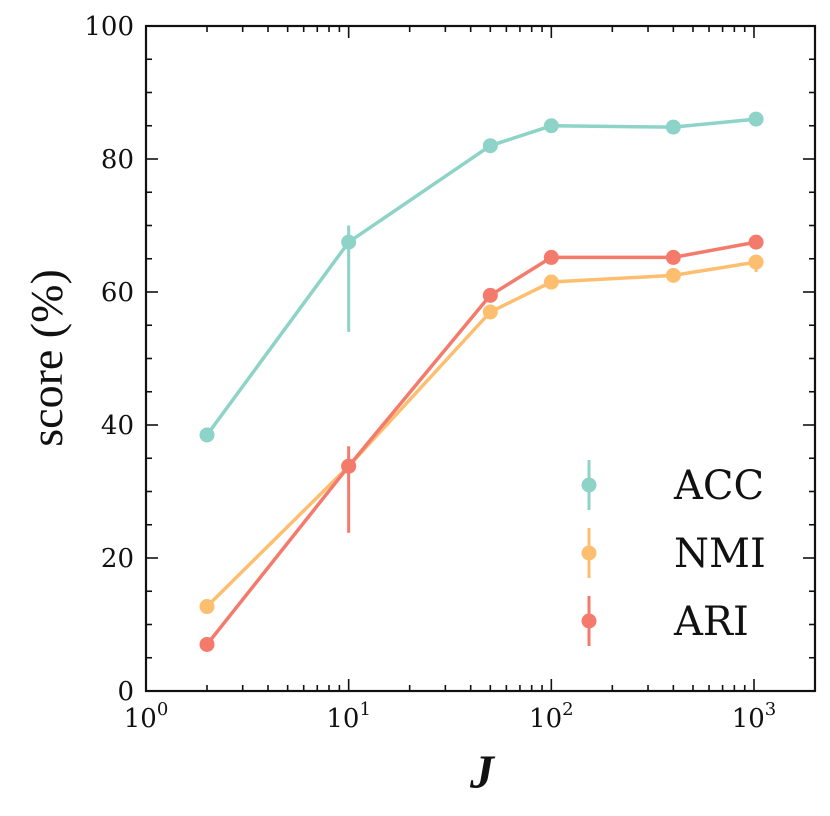  I want to click on x-tick-label: 10⁰, so click(146, 716).